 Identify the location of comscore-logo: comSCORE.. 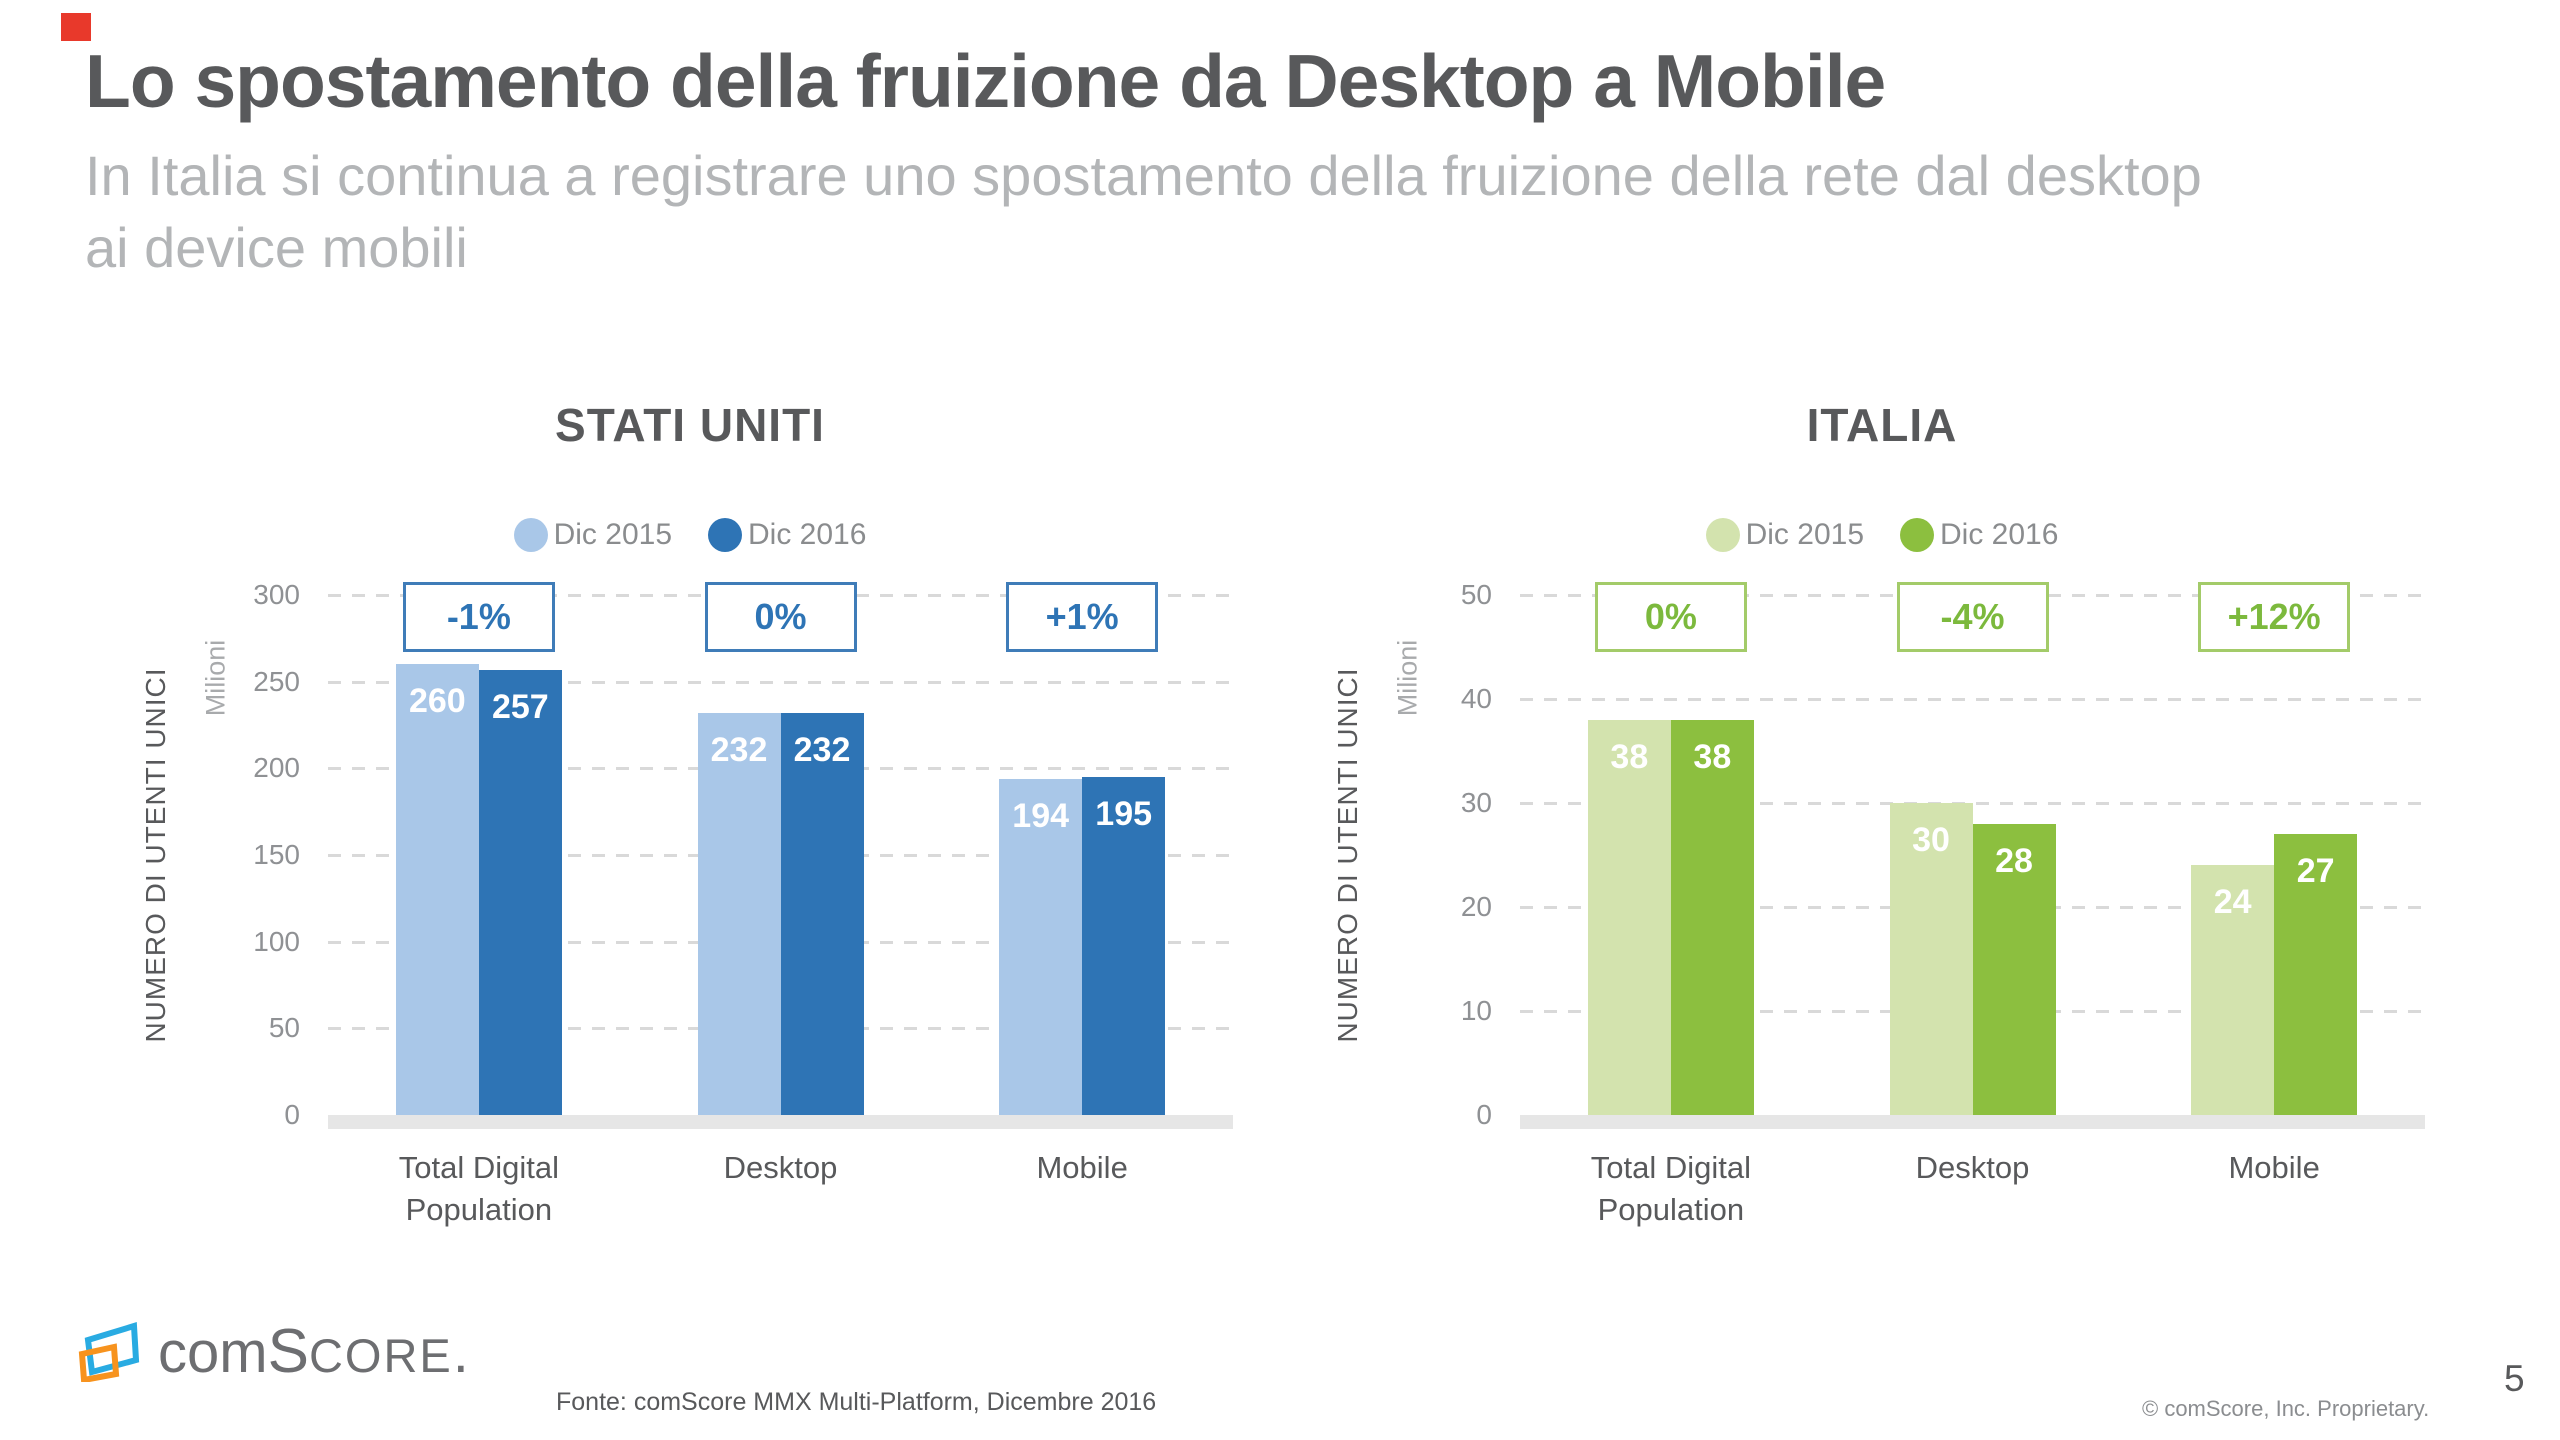
(273, 1351).